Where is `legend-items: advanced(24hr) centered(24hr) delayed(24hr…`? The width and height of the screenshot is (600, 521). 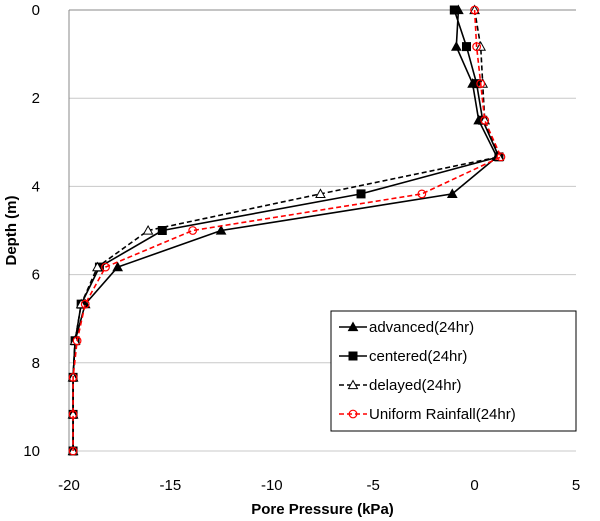
legend-items: advanced(24hr) centered(24hr) delayed(24hr… is located at coordinates (427, 371).